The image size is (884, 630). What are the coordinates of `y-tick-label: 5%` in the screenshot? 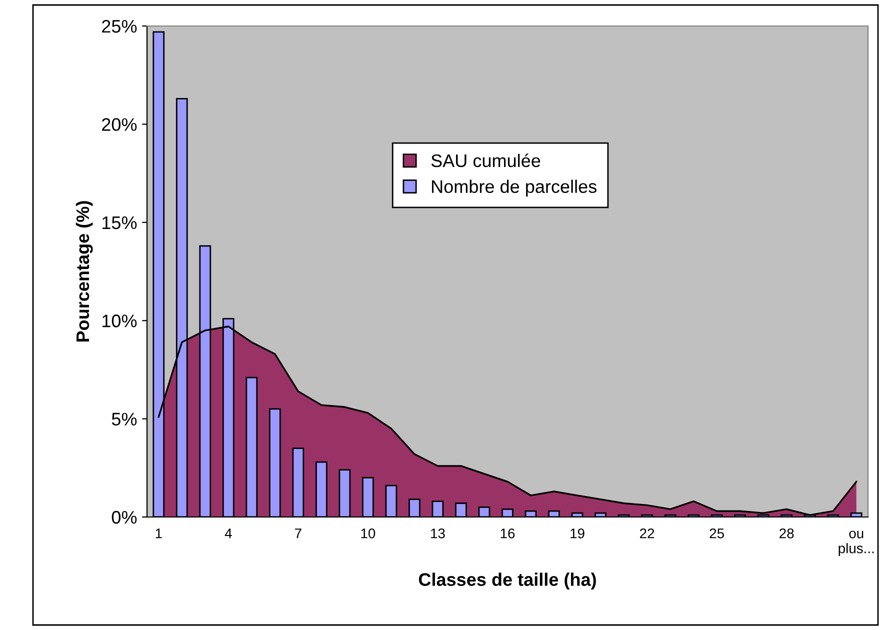 It's located at (124, 419).